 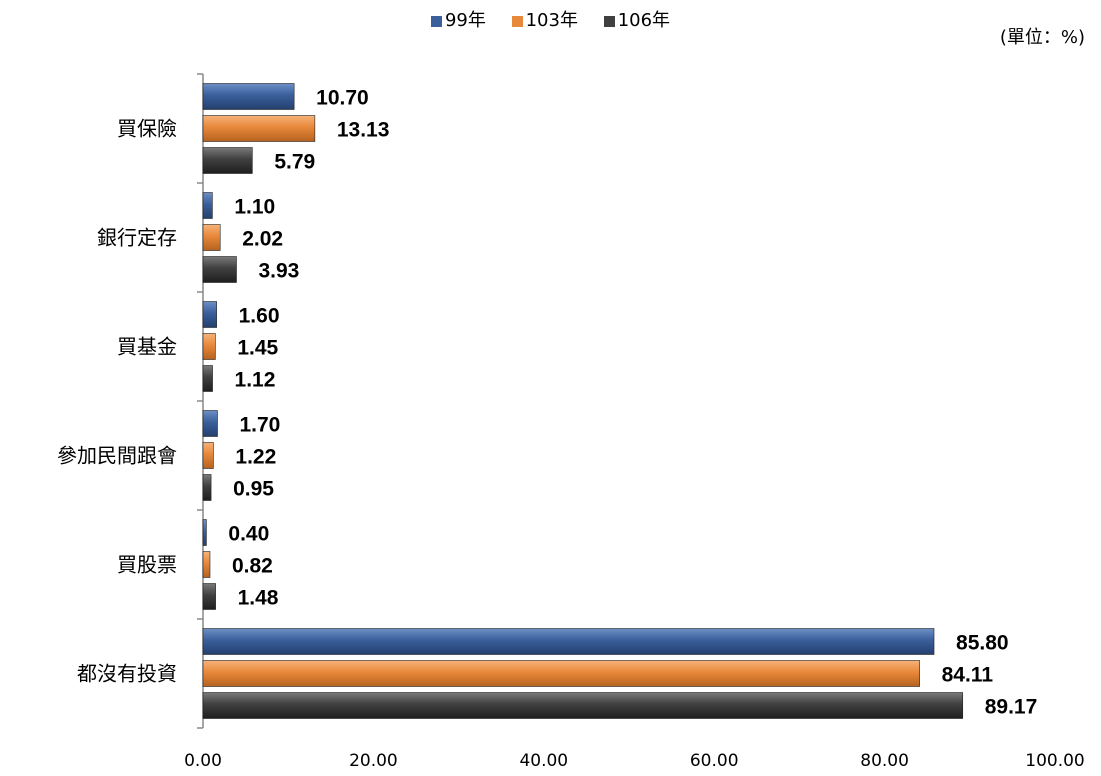 I want to click on data-label: 0.95, so click(x=253, y=489).